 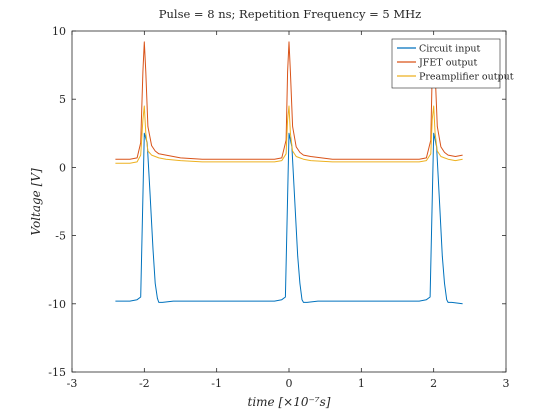 I want to click on legend-entry: Circuit input, so click(x=450, y=49).